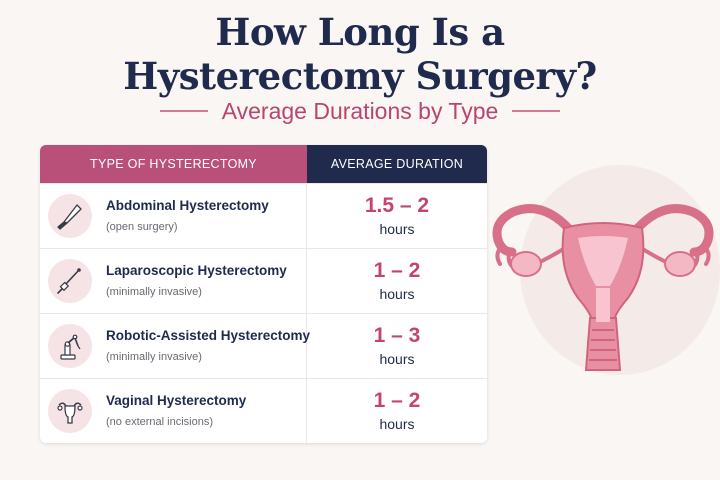  I want to click on uterus-icon, so click(70, 411).